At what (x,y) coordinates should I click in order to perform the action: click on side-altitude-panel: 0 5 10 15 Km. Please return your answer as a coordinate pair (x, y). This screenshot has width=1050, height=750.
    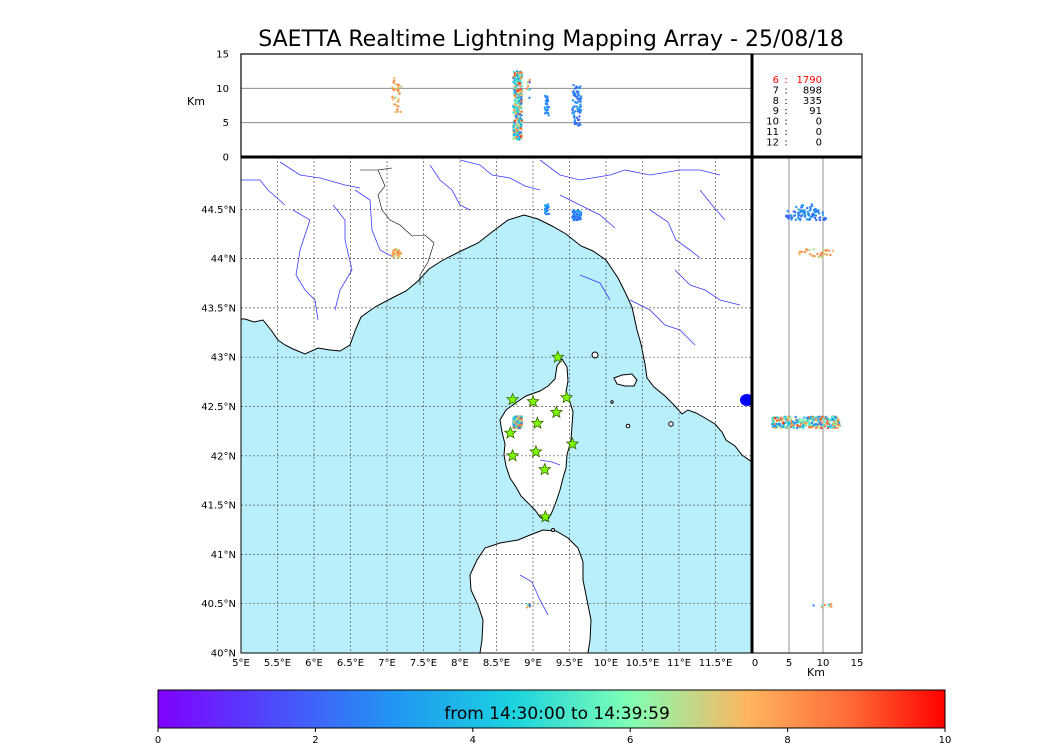
    Looking at the image, I should click on (807, 417).